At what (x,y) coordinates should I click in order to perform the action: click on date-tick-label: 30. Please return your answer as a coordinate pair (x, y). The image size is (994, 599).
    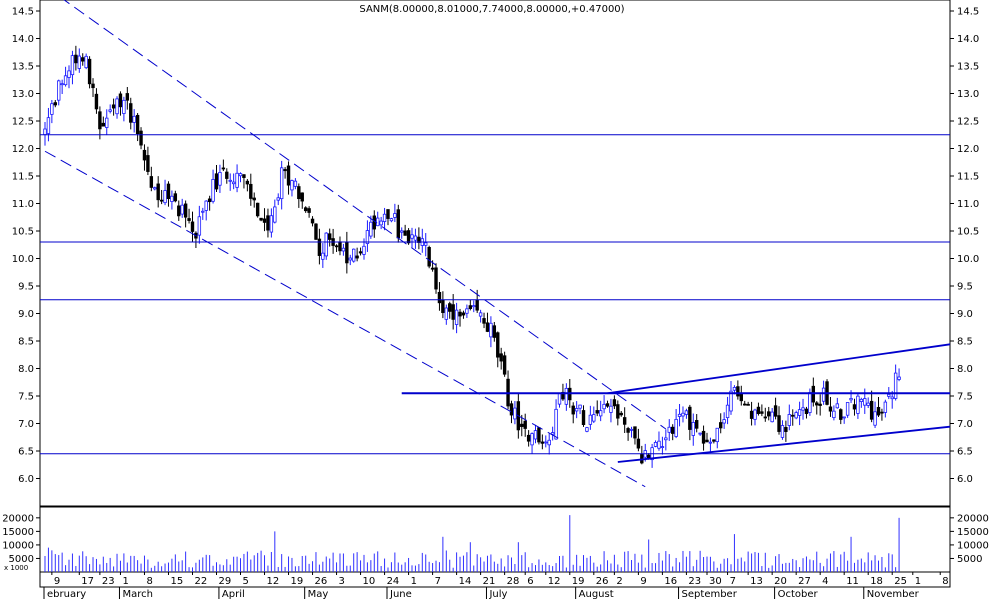
    Looking at the image, I should click on (715, 581).